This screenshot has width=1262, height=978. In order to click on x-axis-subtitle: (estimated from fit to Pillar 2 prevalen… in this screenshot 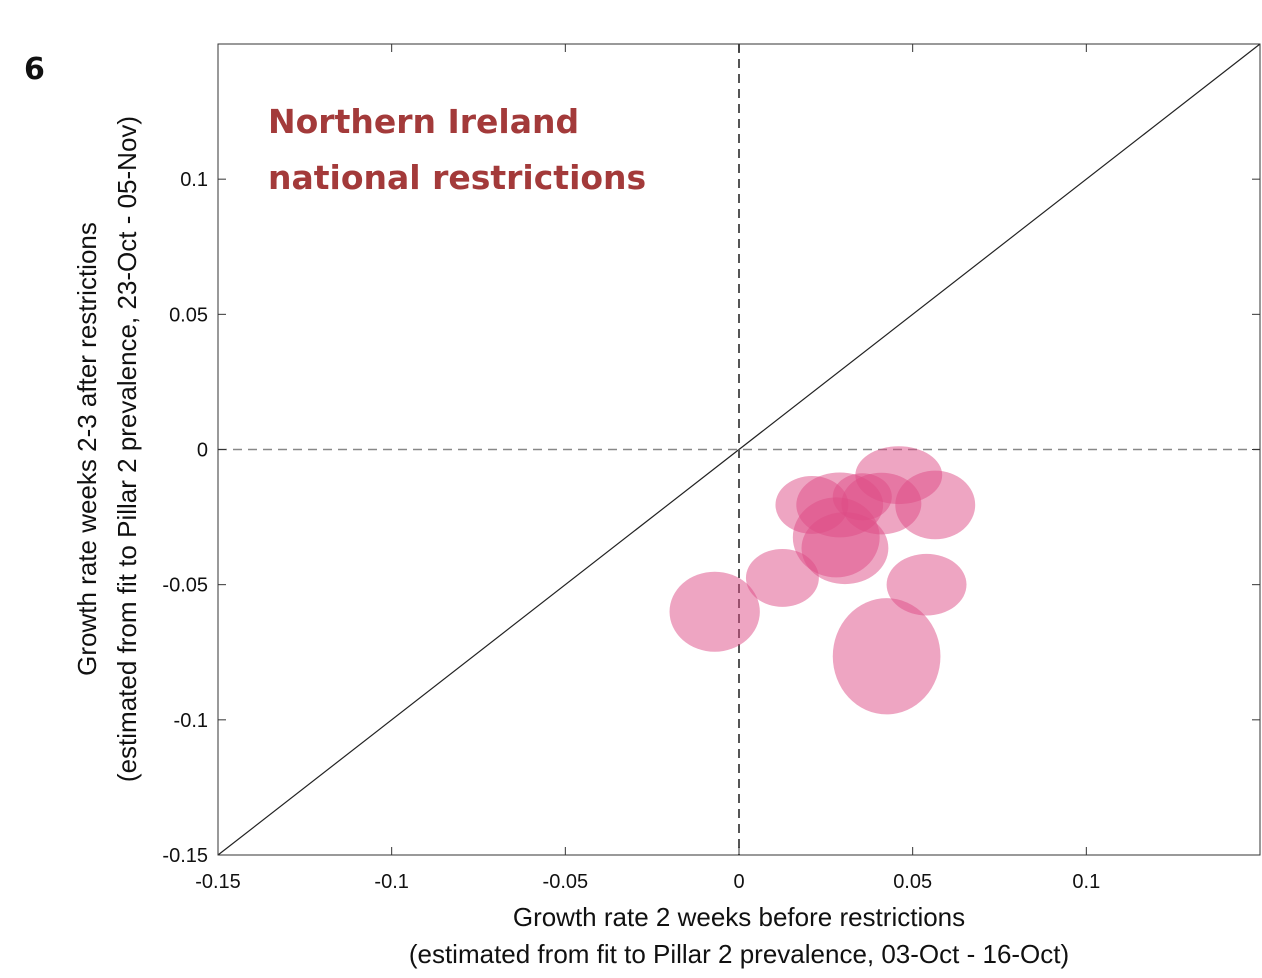, I will do `click(739, 954)`.